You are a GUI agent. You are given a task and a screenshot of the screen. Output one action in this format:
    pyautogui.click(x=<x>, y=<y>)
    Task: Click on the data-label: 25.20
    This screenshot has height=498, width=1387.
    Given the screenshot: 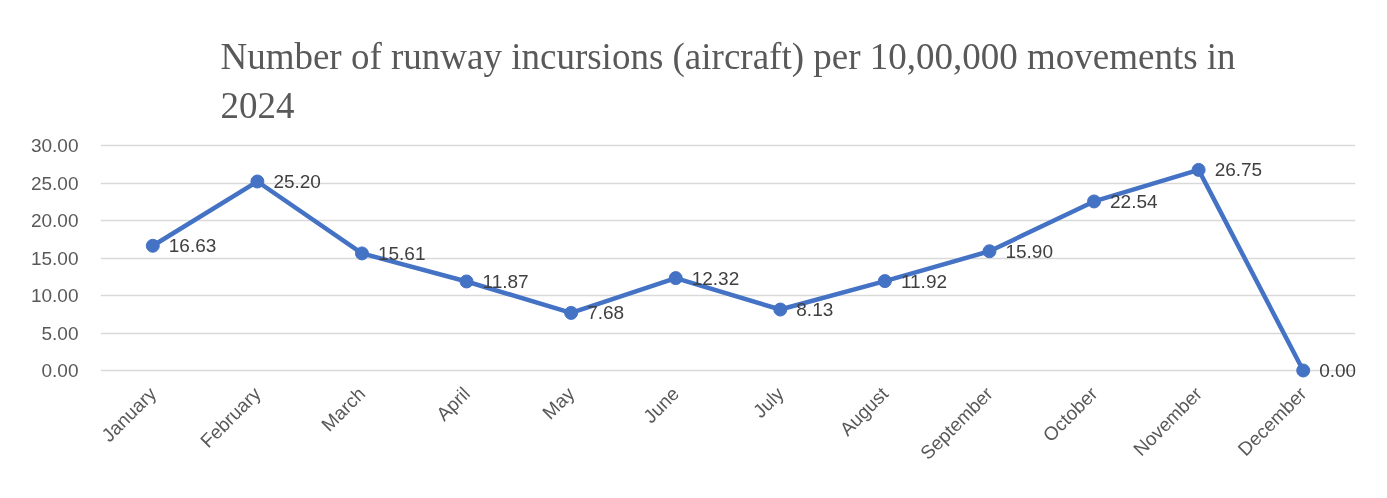 What is the action you would take?
    pyautogui.click(x=297, y=181)
    